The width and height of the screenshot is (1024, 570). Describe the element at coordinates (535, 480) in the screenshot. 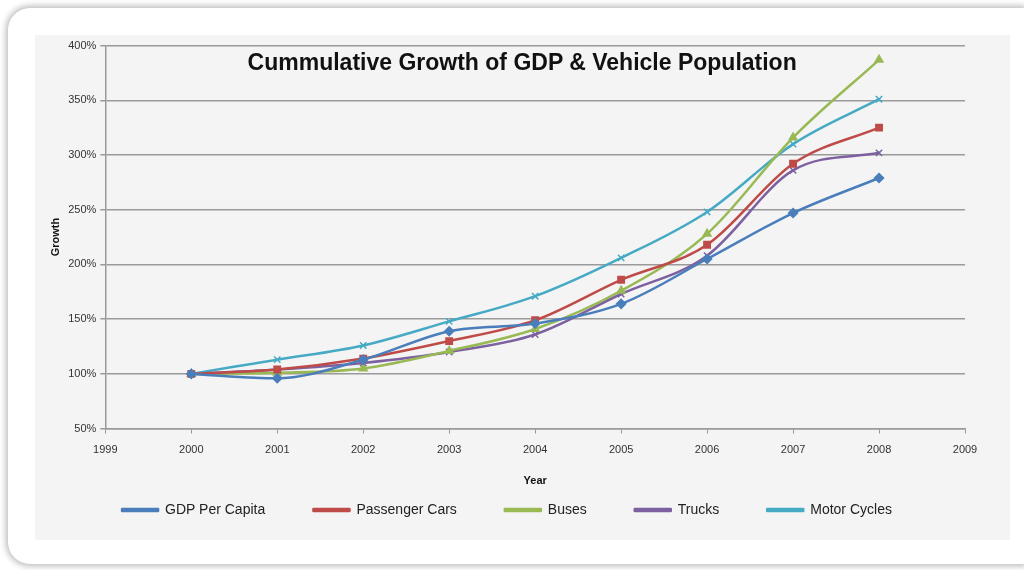

I see `x-axis-title: Year` at that location.